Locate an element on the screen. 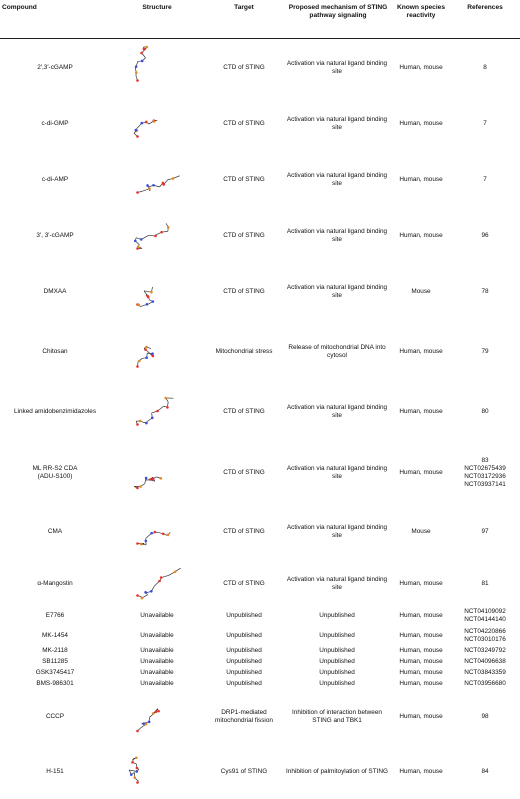 The height and width of the screenshot is (799, 520). references-cell: 79 is located at coordinates (485, 352).